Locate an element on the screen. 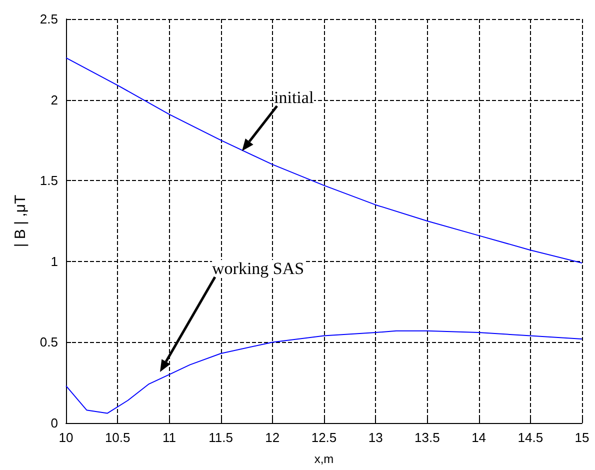  annotation: working SAS is located at coordinates (258, 268).